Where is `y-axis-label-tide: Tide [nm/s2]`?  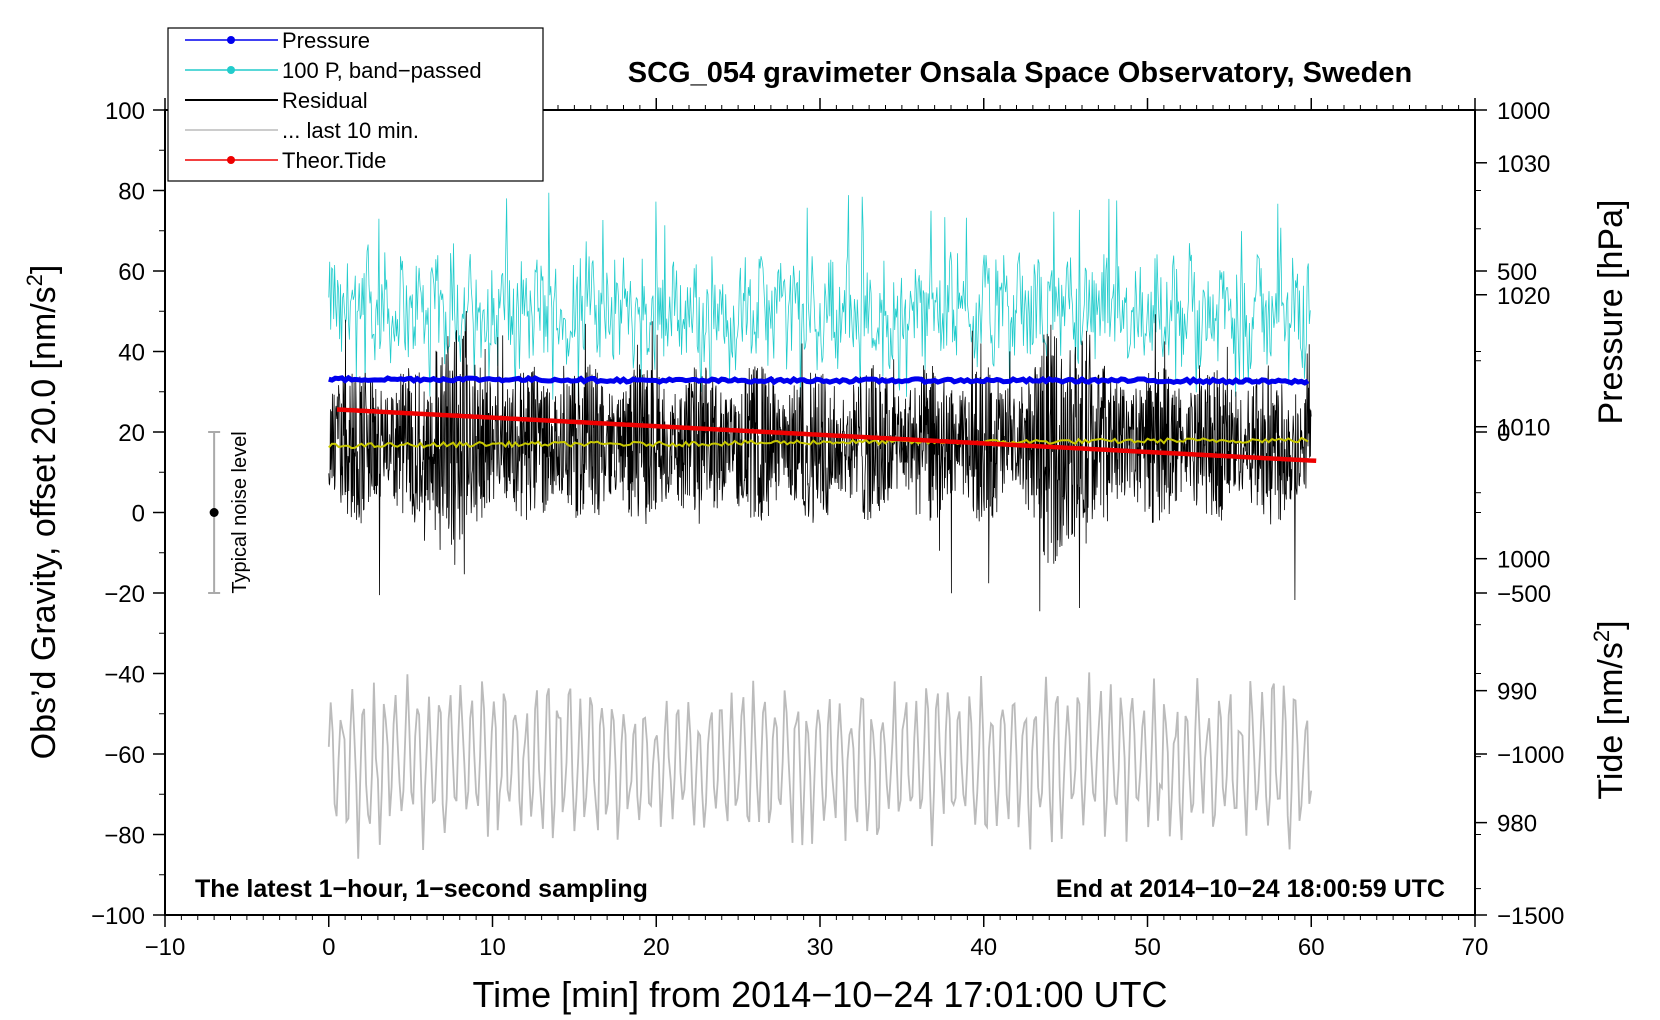 y-axis-label-tide: Tide [nm/s2] is located at coordinates (1609, 709).